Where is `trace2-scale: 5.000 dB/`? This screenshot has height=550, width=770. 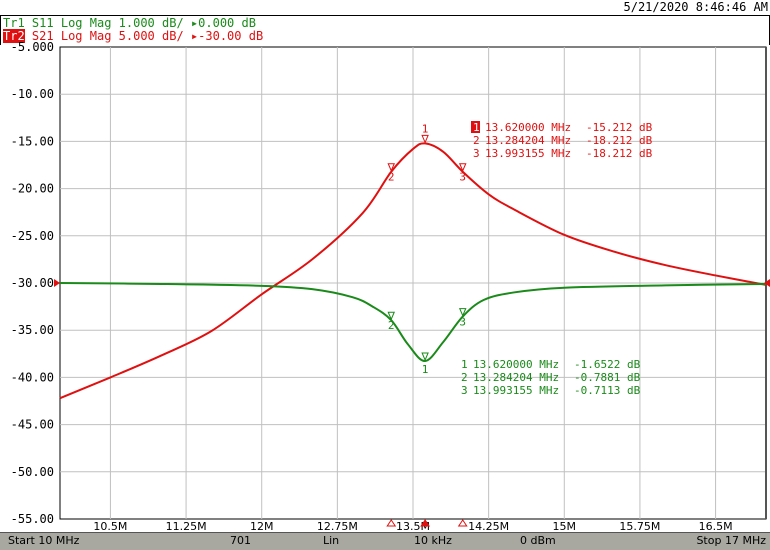 trace2-scale: 5.000 dB/ is located at coordinates (151, 36).